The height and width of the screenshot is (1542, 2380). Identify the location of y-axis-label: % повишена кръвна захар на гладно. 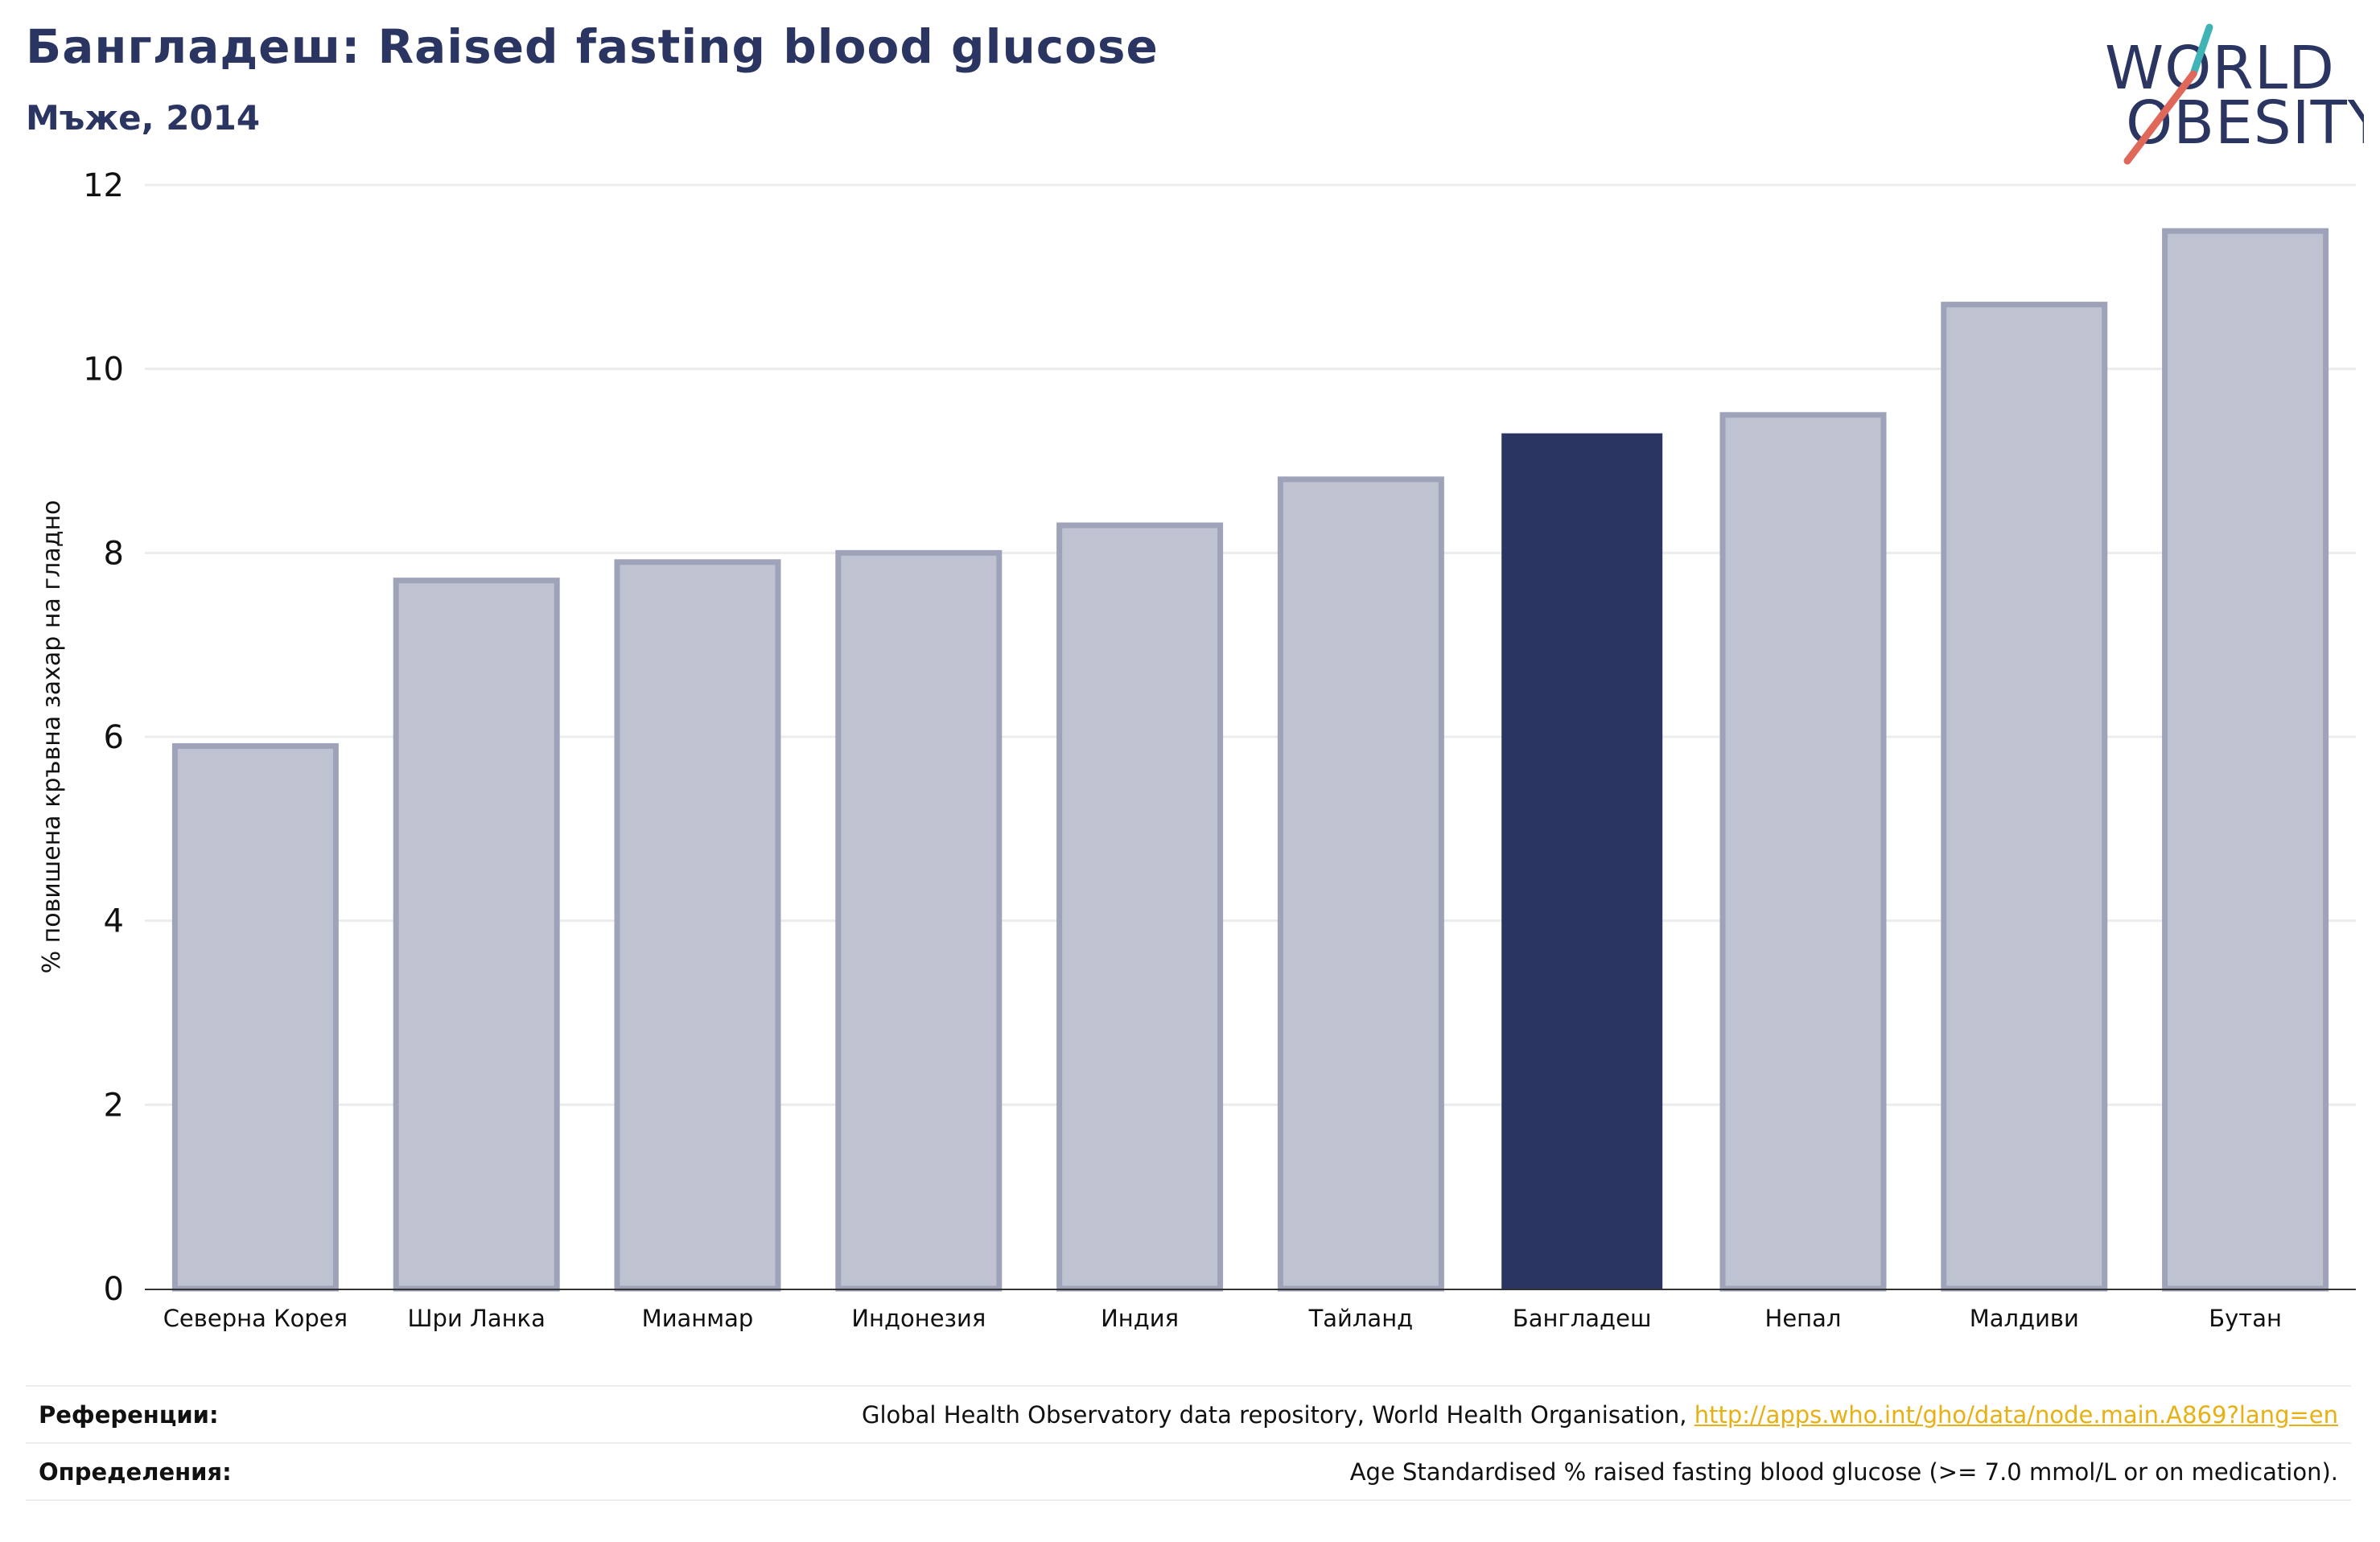
(52, 737).